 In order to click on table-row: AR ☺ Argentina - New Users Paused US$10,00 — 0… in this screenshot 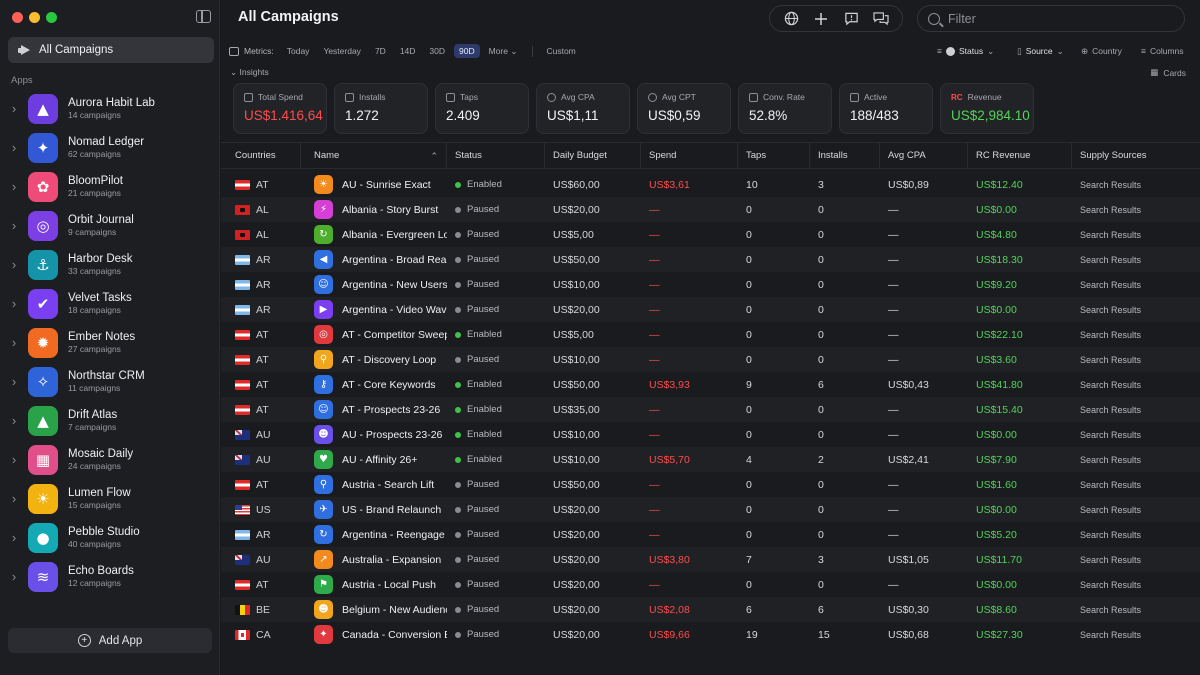, I will do `click(710, 284)`.